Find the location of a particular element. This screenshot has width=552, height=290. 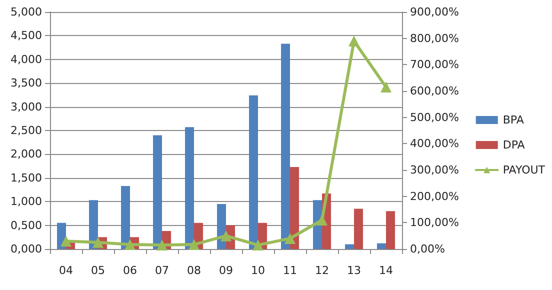

x-tick-label: 13 is located at coordinates (354, 270).